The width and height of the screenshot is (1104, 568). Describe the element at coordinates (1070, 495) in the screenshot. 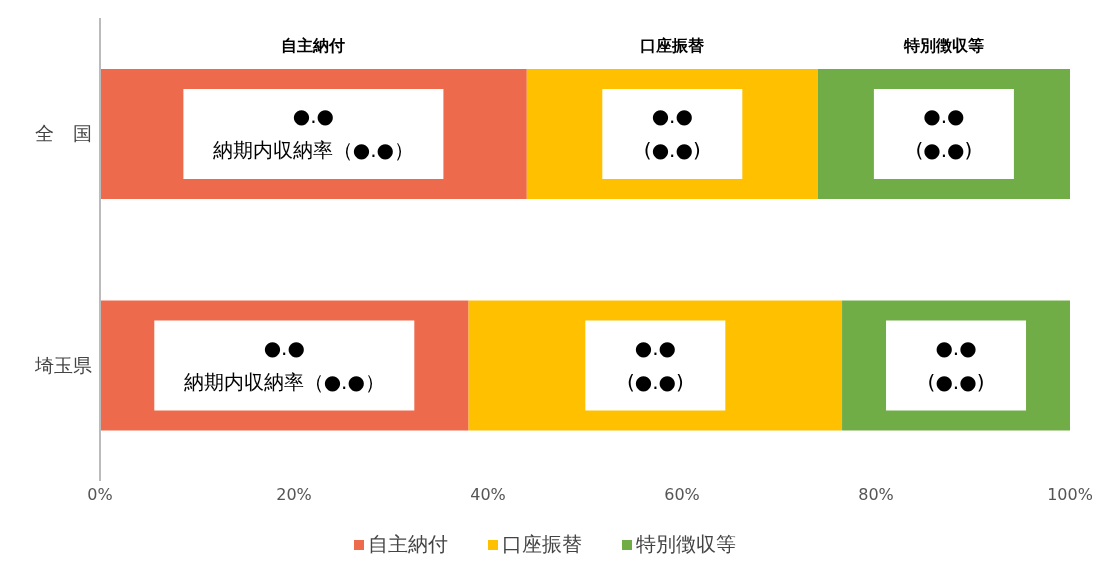

I see `x-tick-label: 100%` at that location.